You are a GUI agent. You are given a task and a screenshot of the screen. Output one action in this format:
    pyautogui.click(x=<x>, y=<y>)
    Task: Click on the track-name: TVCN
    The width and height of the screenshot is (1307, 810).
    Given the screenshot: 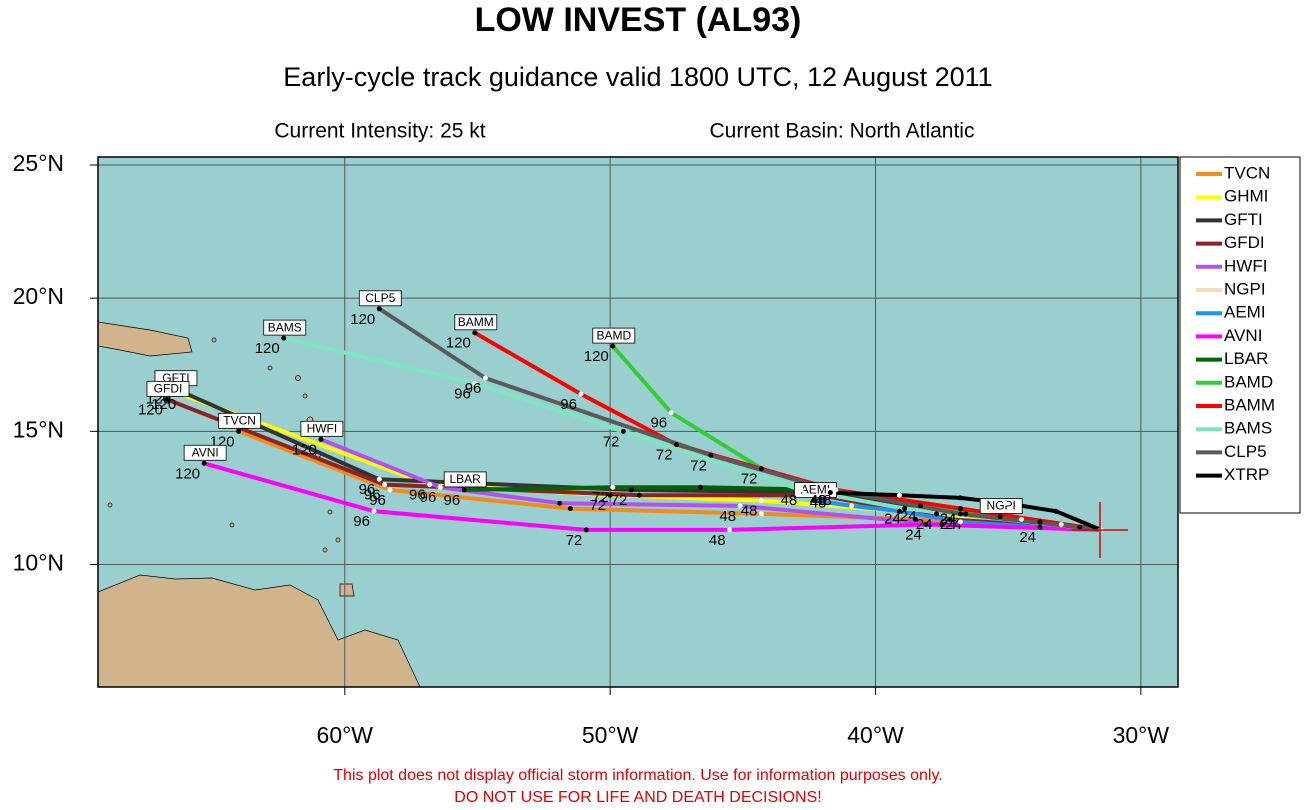 What is the action you would take?
    pyautogui.click(x=239, y=420)
    